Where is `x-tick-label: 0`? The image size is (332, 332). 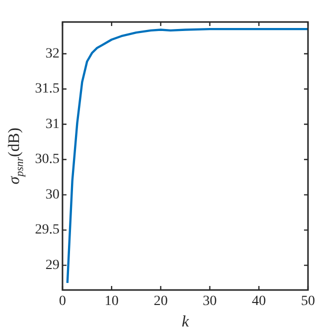 x-tick-label: 0 is located at coordinates (62, 302).